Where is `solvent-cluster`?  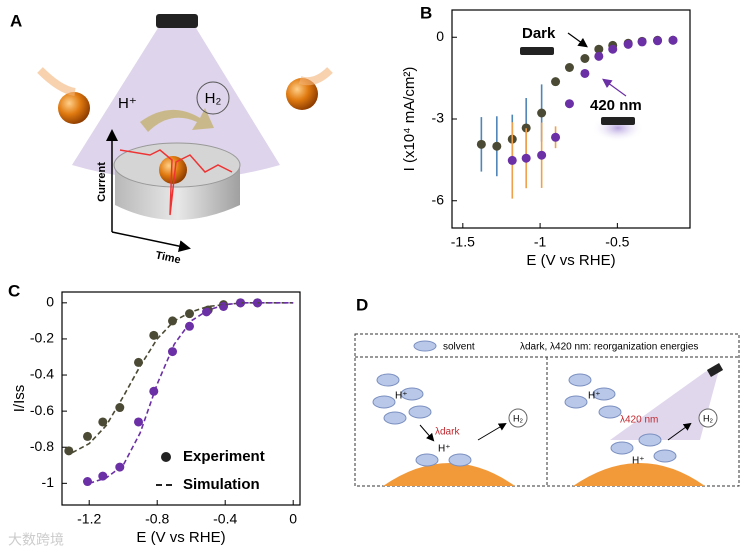 solvent-cluster is located at coordinates (524, 420).